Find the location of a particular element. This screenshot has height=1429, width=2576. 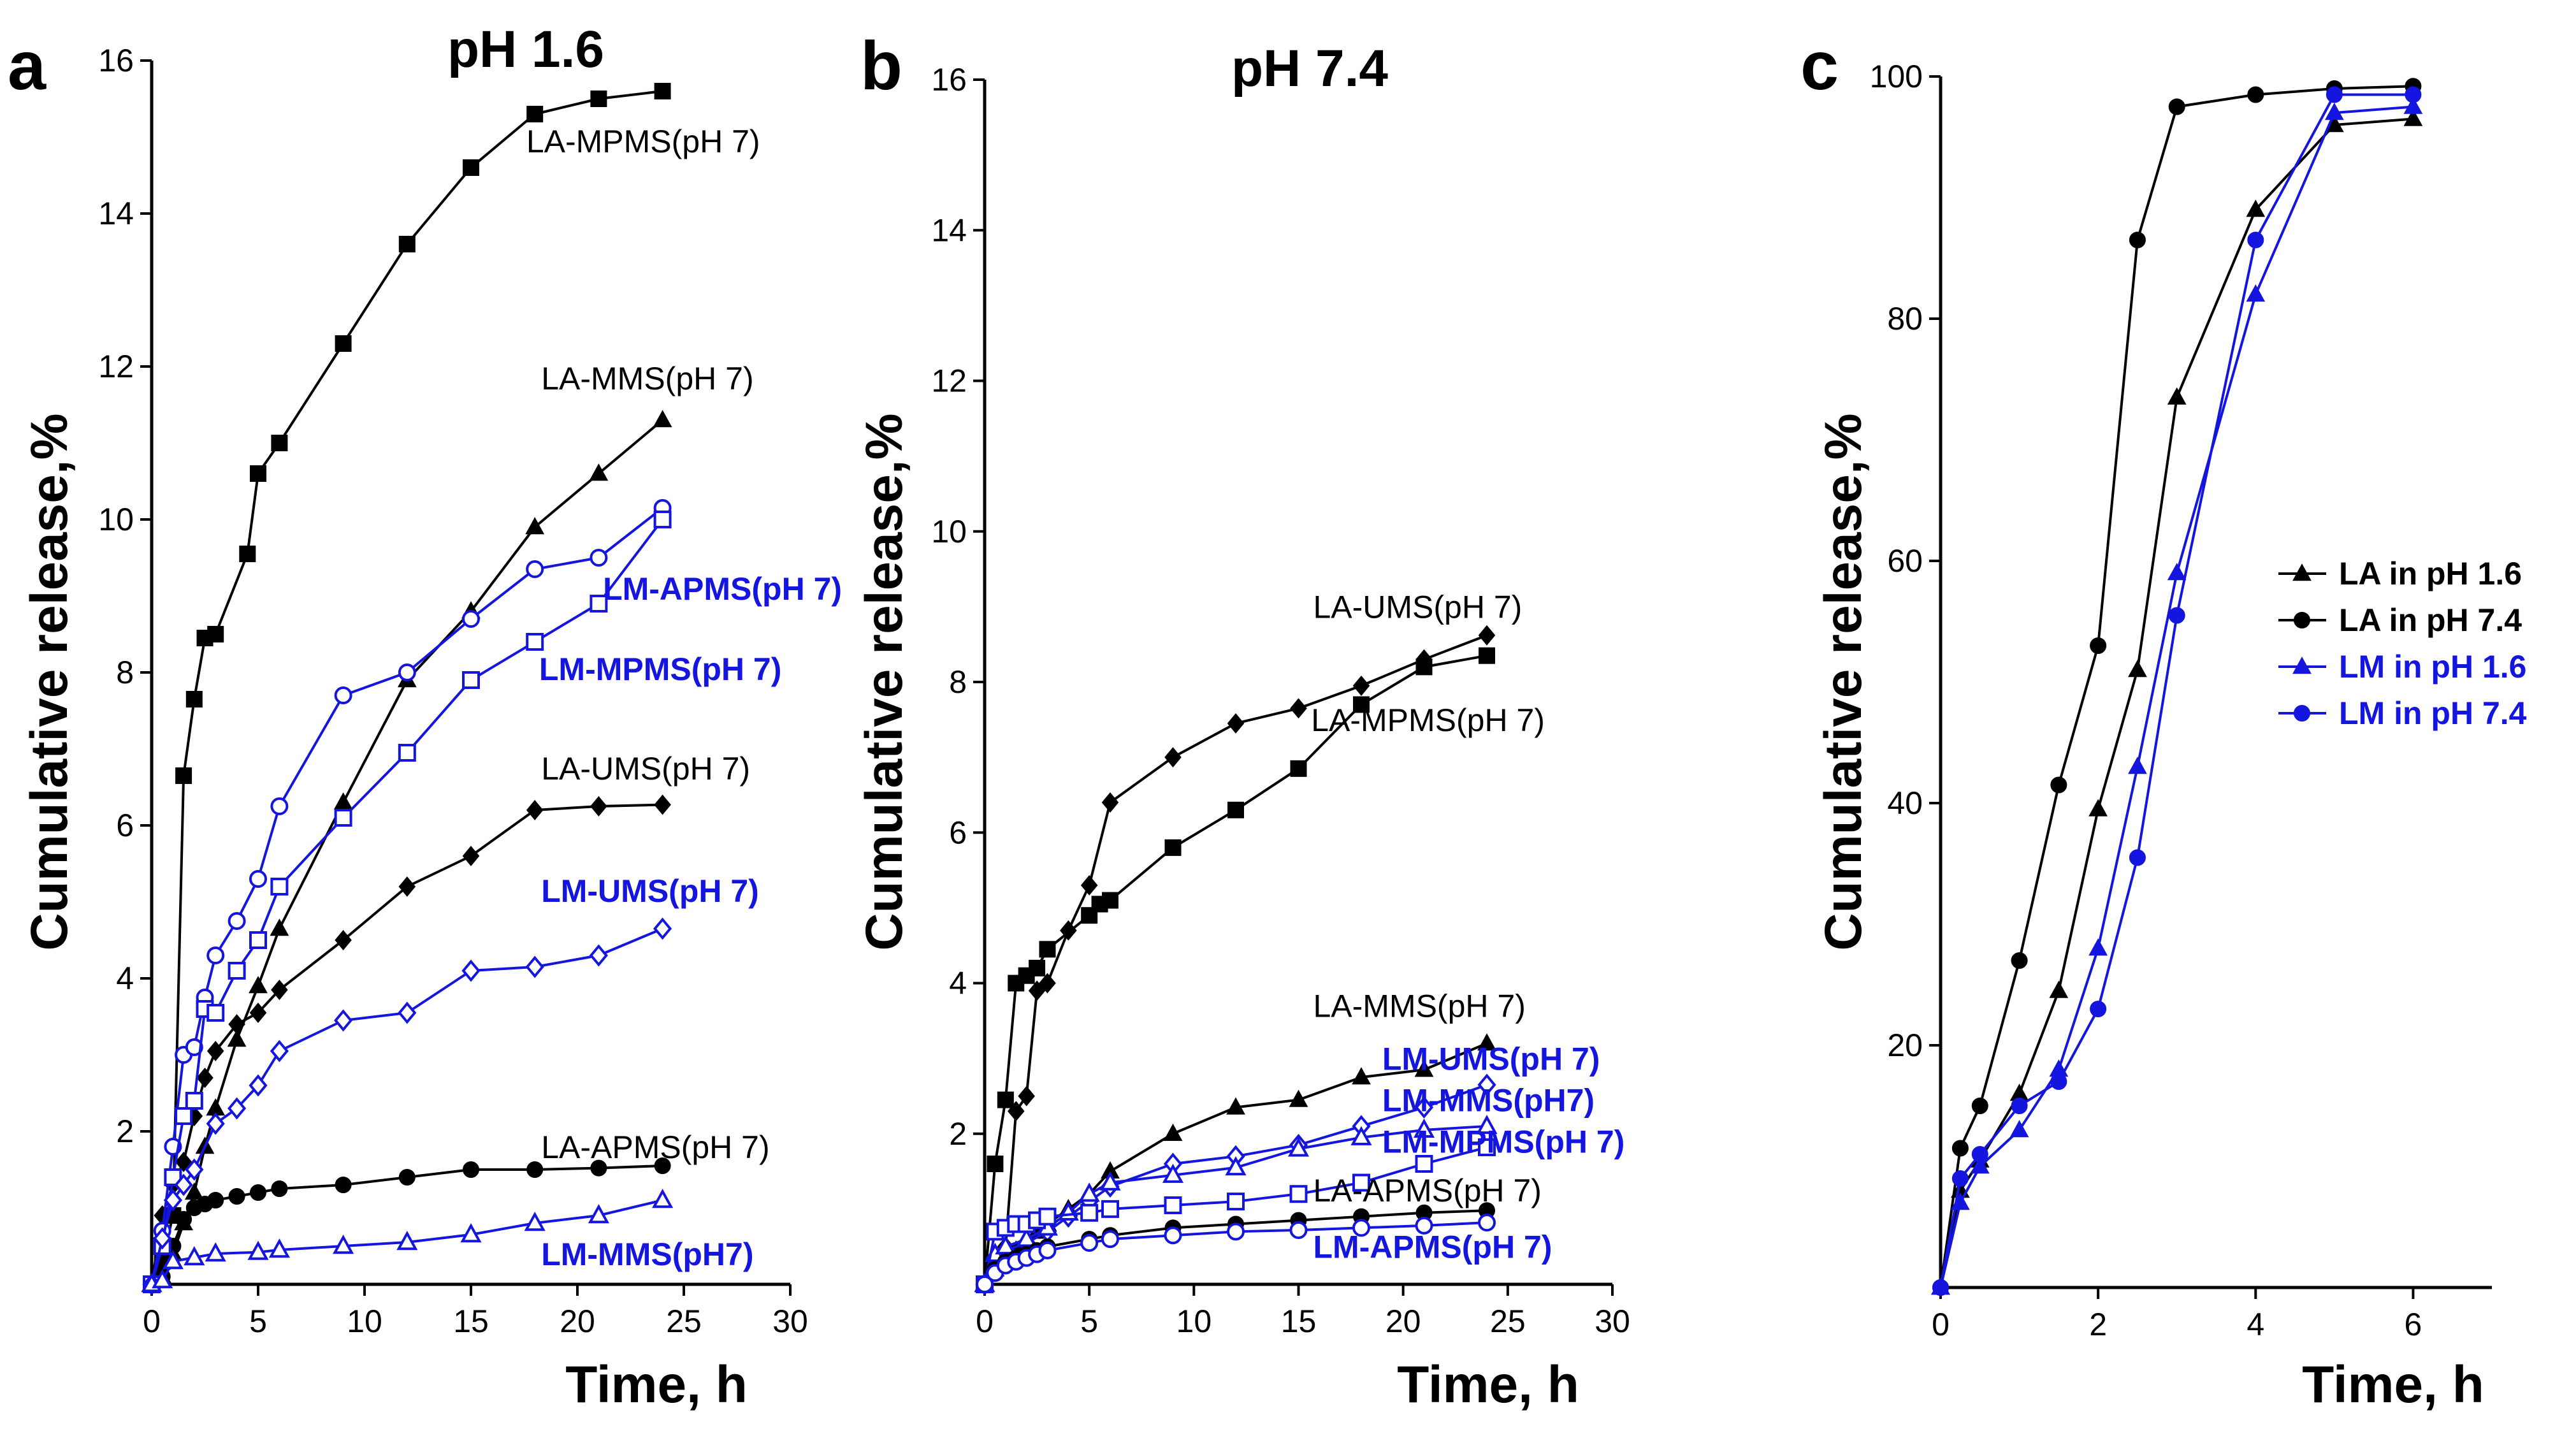

chart-title: pH 1.6 is located at coordinates (525, 49).